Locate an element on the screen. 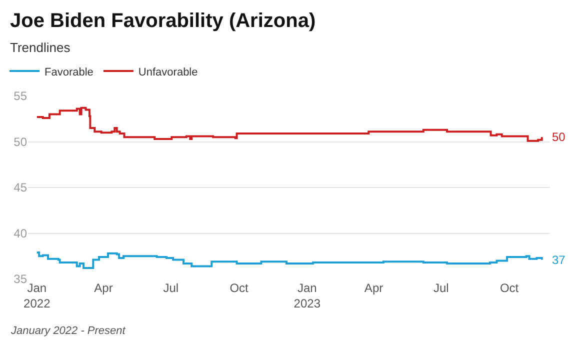  legend-label: Favorable is located at coordinates (69, 72).